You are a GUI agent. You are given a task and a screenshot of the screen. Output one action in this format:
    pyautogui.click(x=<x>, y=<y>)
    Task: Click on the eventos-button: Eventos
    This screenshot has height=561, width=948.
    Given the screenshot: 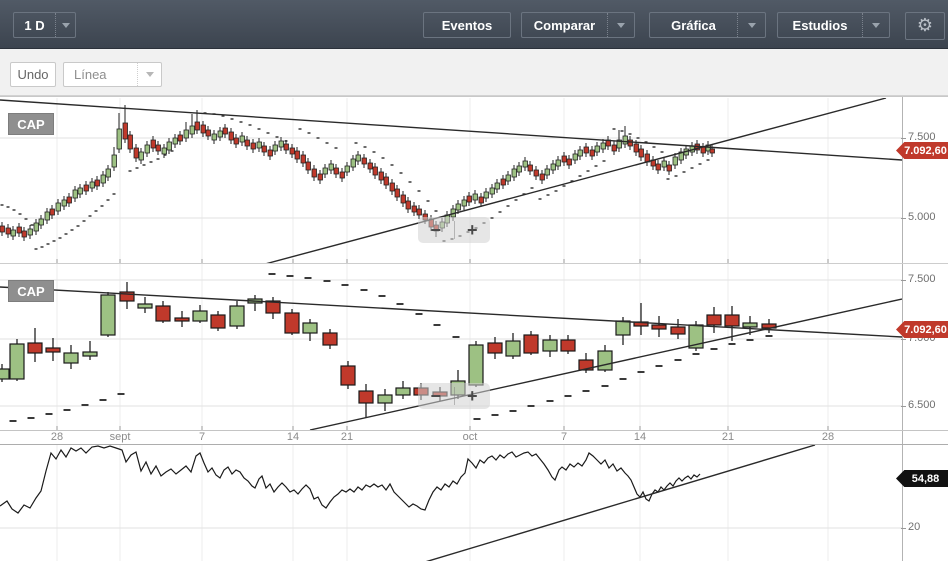 What is the action you would take?
    pyautogui.click(x=467, y=25)
    